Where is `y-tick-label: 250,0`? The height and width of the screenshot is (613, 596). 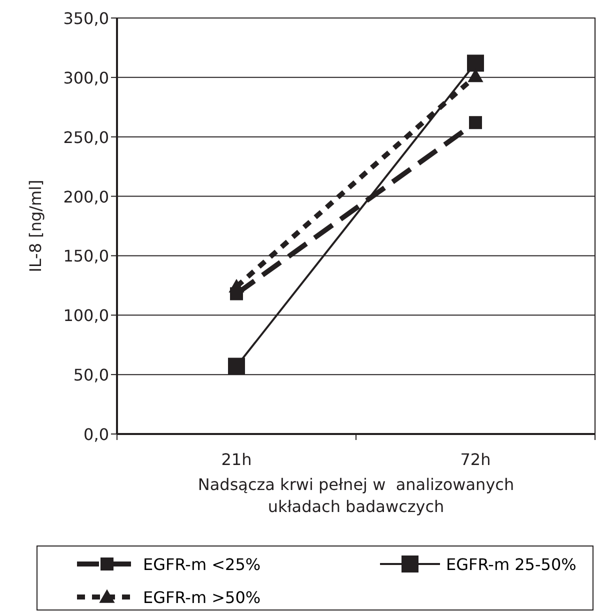 y-tick-label: 250,0 is located at coordinates (86, 137).